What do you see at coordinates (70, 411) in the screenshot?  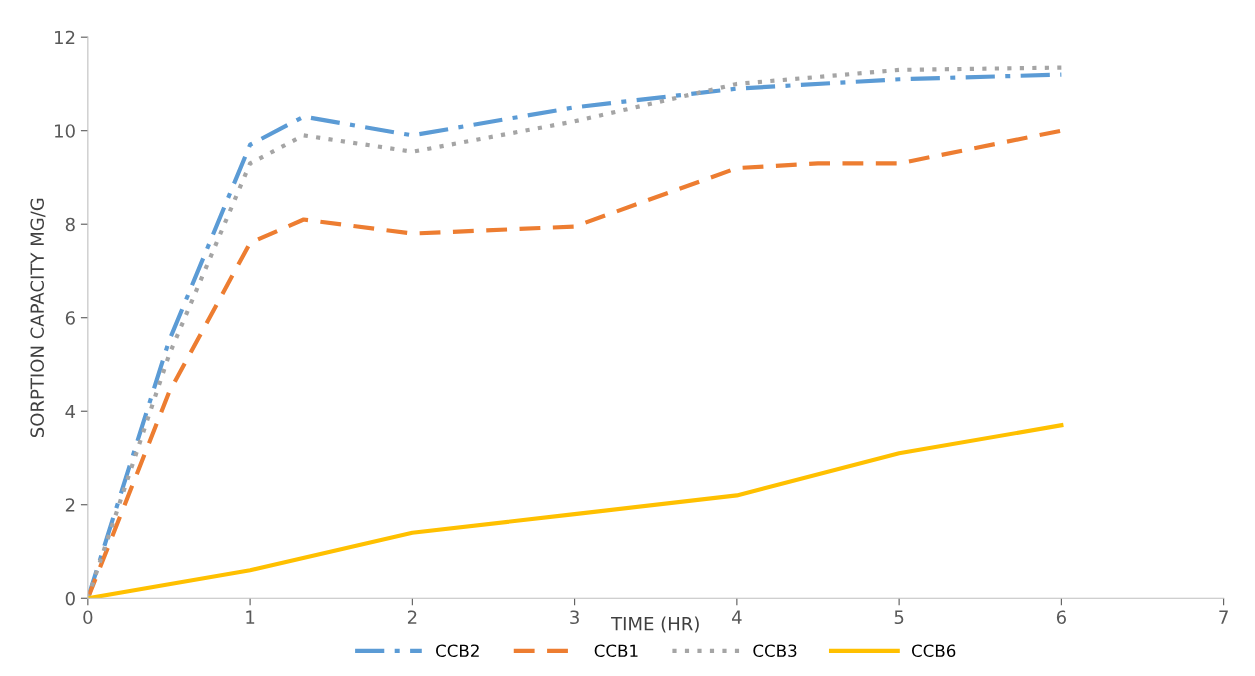 I see `y-tick-label: 4` at bounding box center [70, 411].